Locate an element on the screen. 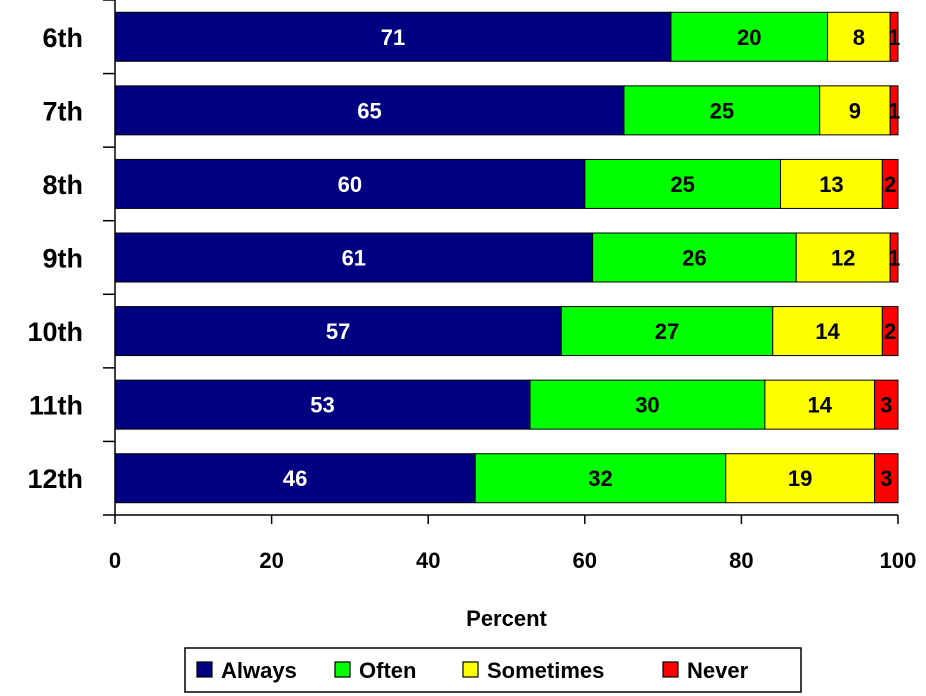 The width and height of the screenshot is (926, 696). bar-often-6th is located at coordinates (749, 36).